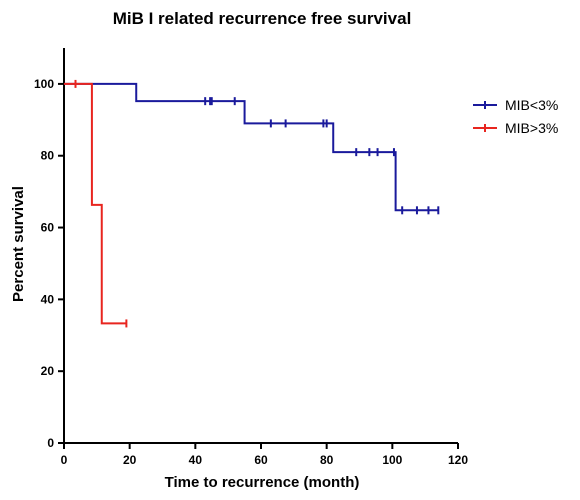  What do you see at coordinates (531, 105) in the screenshot?
I see `legend-label: MIB<3%` at bounding box center [531, 105].